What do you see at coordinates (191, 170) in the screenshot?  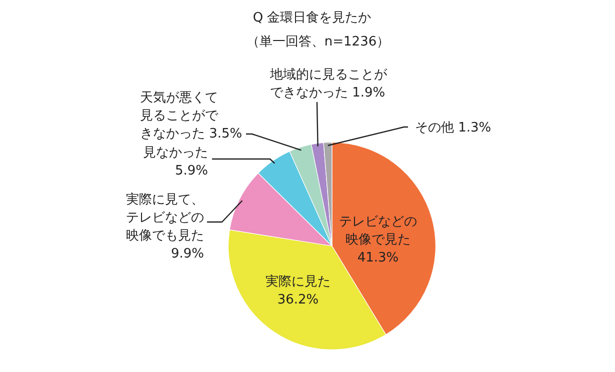 I see `data-label: 5.9%` at bounding box center [191, 170].